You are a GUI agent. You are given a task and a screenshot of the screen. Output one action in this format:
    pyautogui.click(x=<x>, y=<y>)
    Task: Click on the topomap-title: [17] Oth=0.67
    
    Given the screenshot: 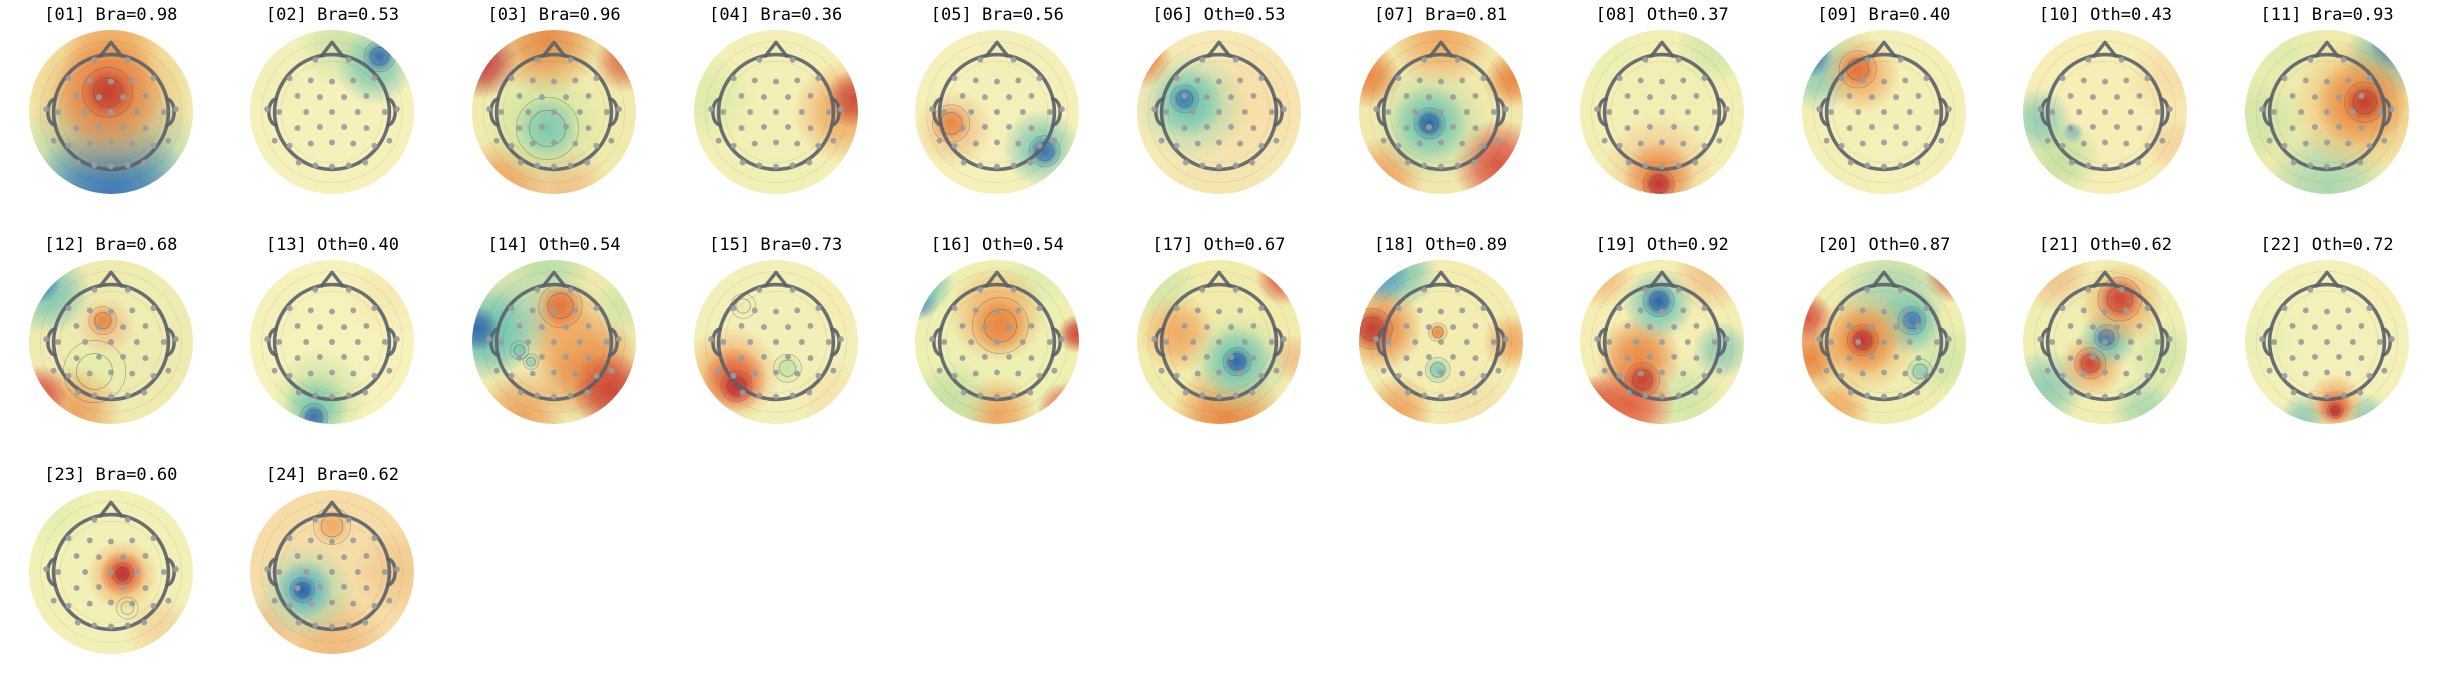 What is the action you would take?
    pyautogui.click(x=1219, y=245)
    